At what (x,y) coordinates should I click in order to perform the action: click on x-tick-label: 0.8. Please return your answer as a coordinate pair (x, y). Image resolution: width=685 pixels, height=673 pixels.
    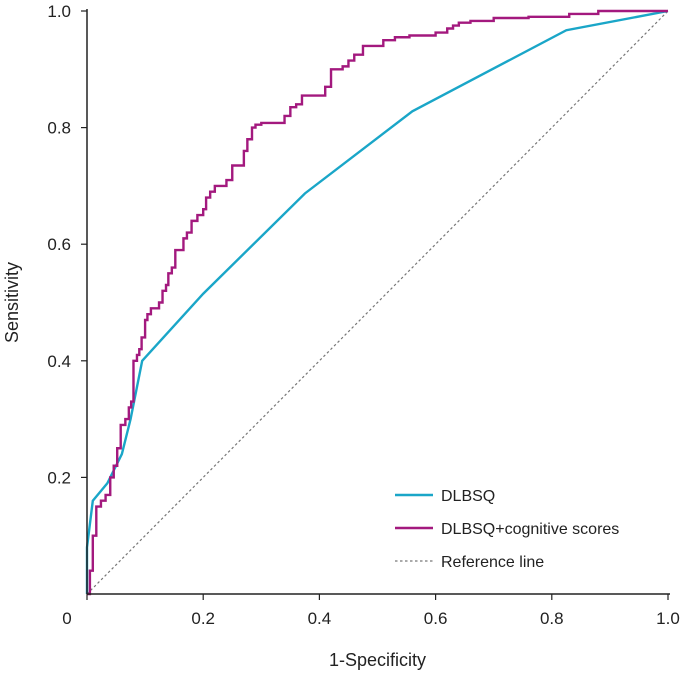
    Looking at the image, I should click on (552, 618).